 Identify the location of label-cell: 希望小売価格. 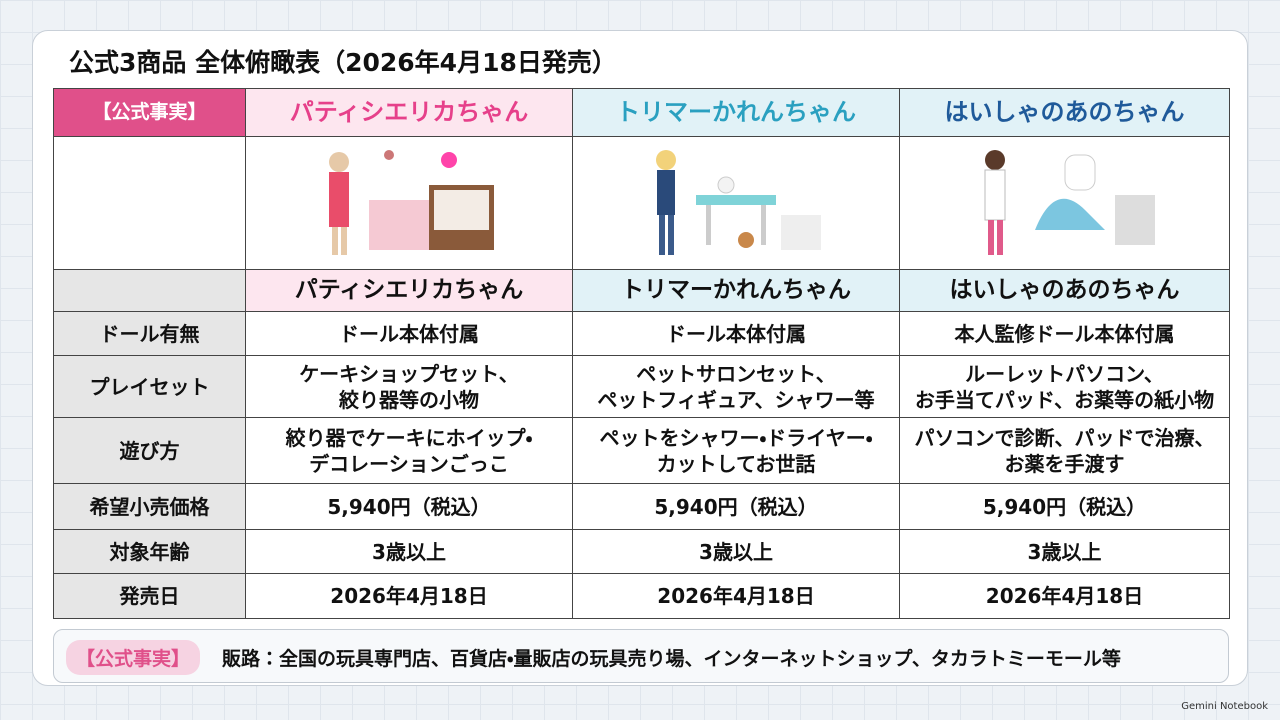
(149, 506).